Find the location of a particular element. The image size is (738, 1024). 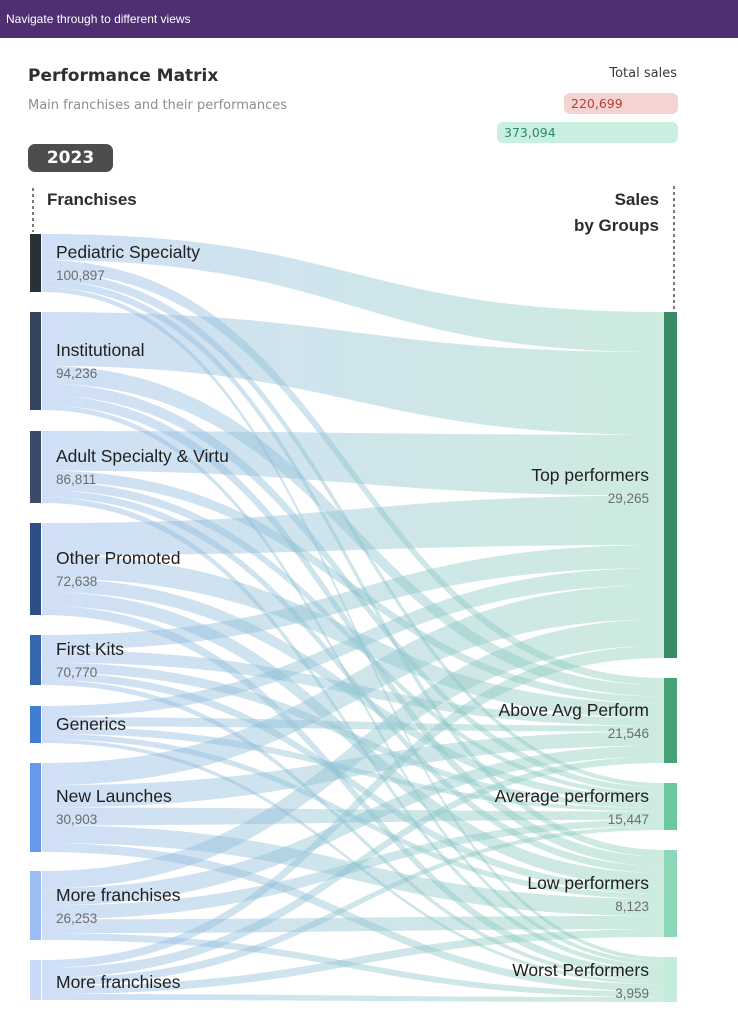

target-label-above-avg-perform: Above Avg Perform is located at coordinates (574, 710).